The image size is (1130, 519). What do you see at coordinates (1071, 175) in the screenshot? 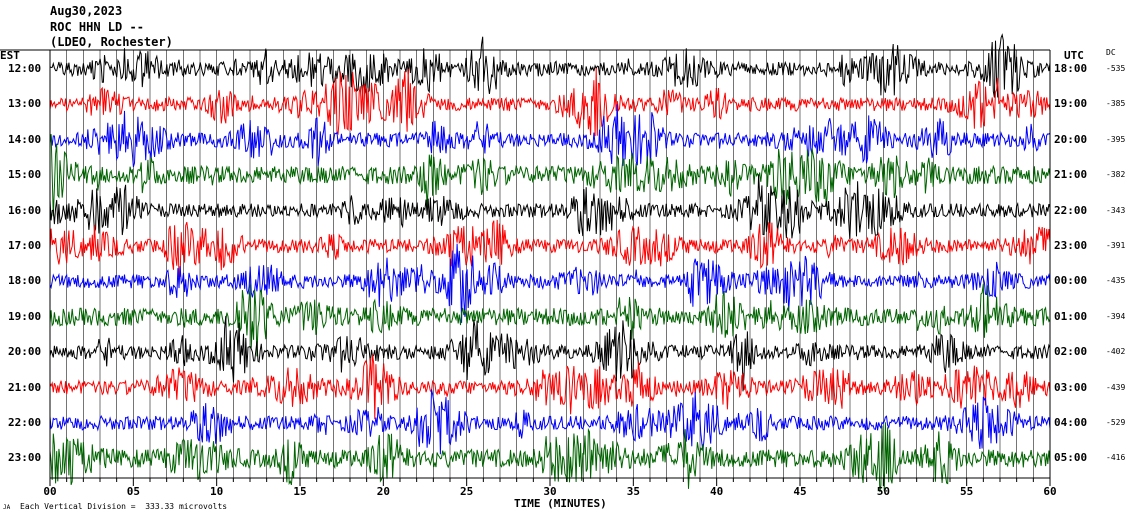
I see `utc-time-label: 21:00` at bounding box center [1071, 175].